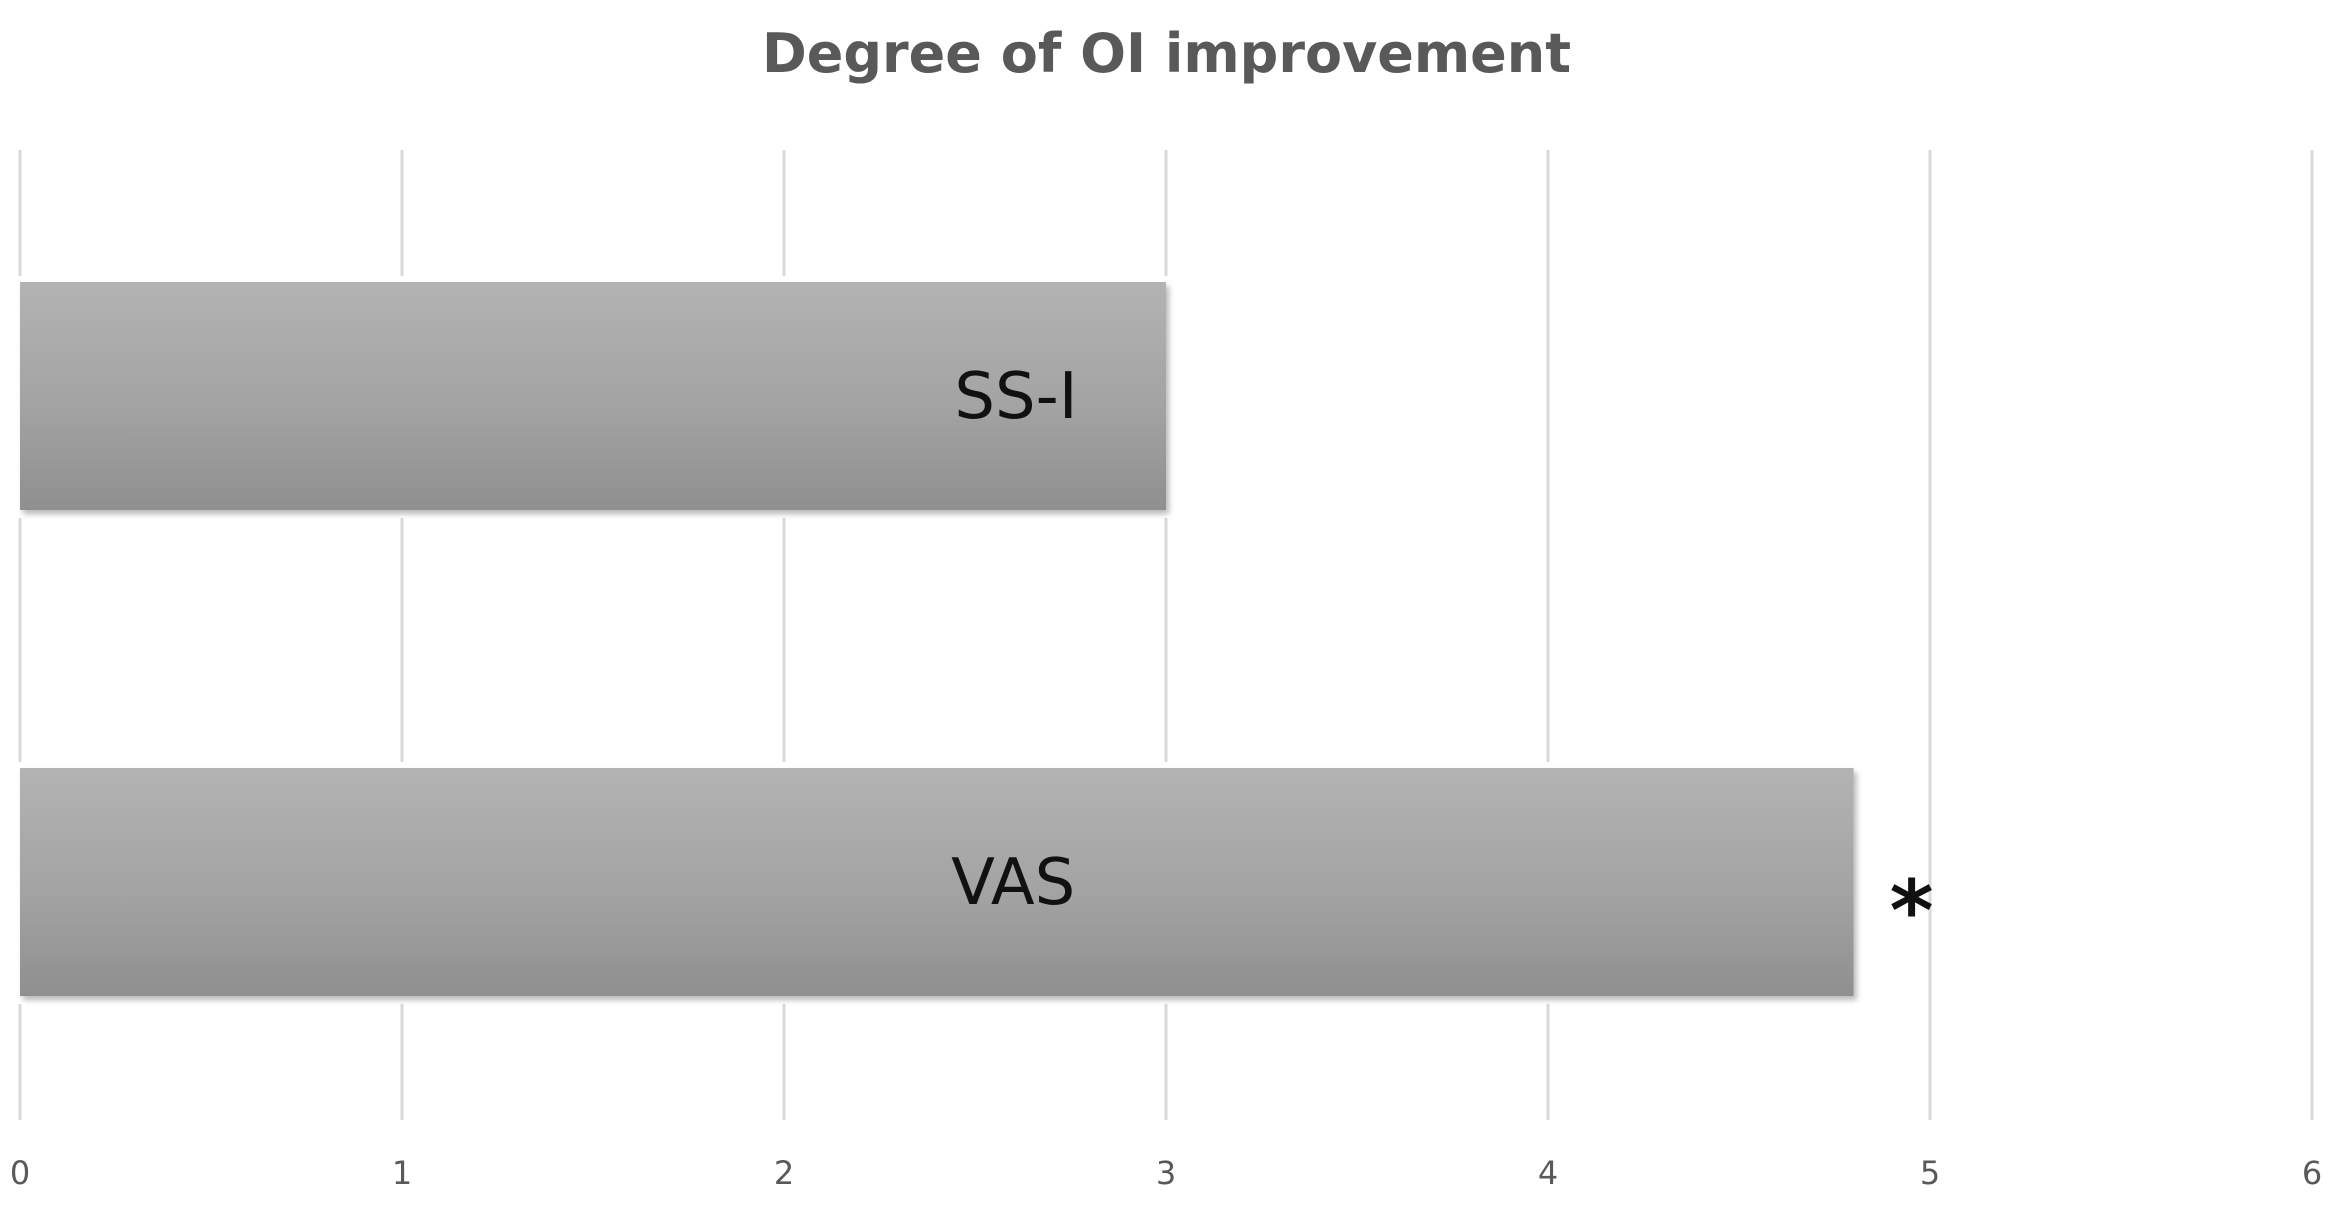  What do you see at coordinates (937, 882) in the screenshot?
I see `bar-vas` at bounding box center [937, 882].